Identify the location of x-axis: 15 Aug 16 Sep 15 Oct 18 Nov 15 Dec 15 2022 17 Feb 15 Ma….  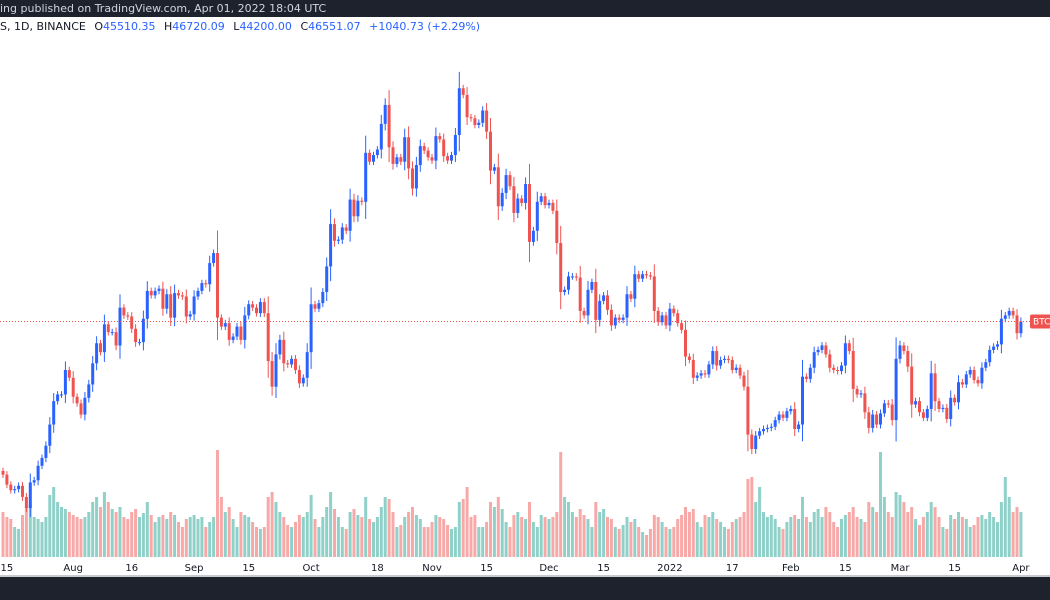
(516, 568).